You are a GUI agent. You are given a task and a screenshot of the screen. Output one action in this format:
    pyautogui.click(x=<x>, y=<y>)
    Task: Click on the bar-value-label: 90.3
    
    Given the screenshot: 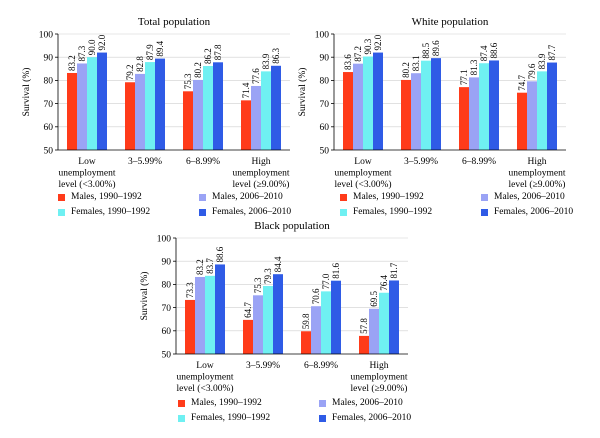 What is the action you would take?
    pyautogui.click(x=368, y=46)
    